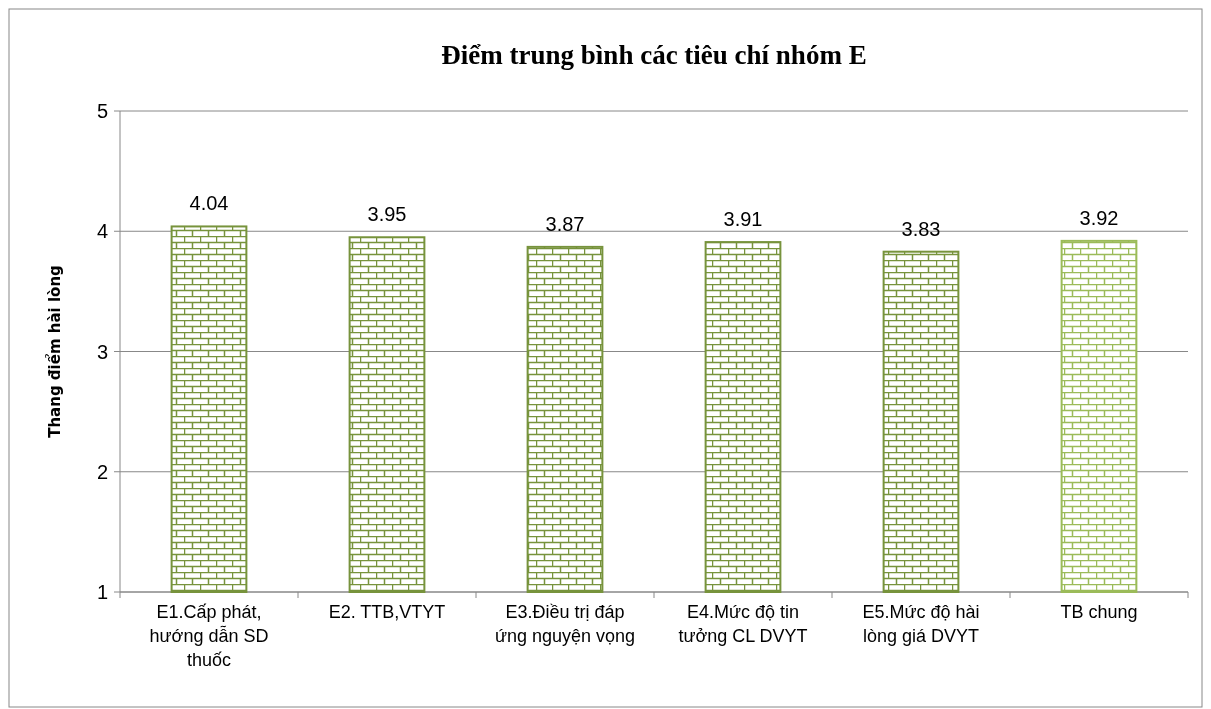 The height and width of the screenshot is (709, 1211). Describe the element at coordinates (102, 351) in the screenshot. I see `y-tick-label: 3` at that location.